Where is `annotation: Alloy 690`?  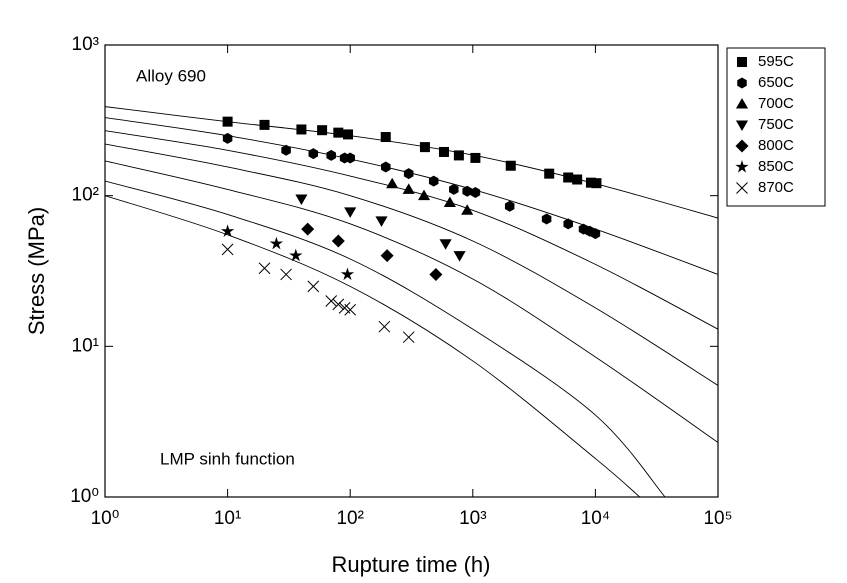 annotation: Alloy 690 is located at coordinates (171, 75).